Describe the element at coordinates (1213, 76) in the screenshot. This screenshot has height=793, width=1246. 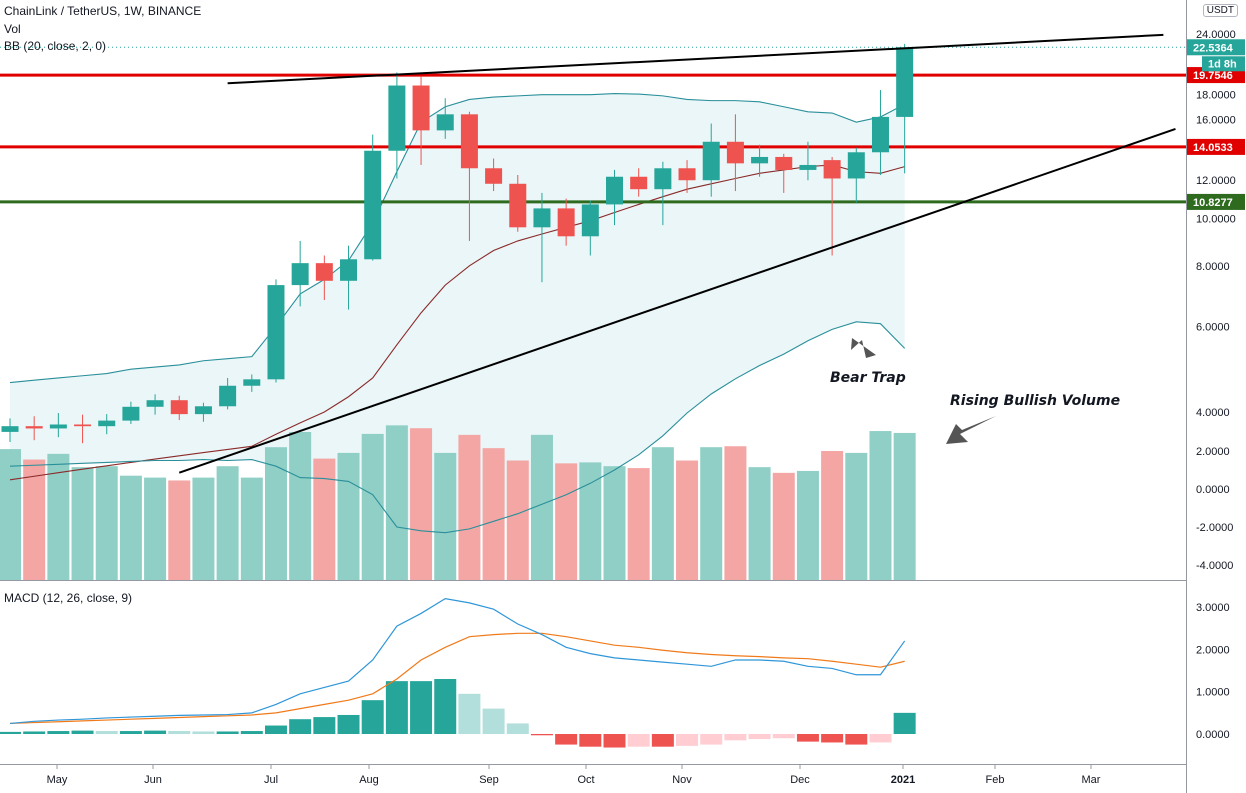
I see `price-tag-label: 19.7546` at that location.